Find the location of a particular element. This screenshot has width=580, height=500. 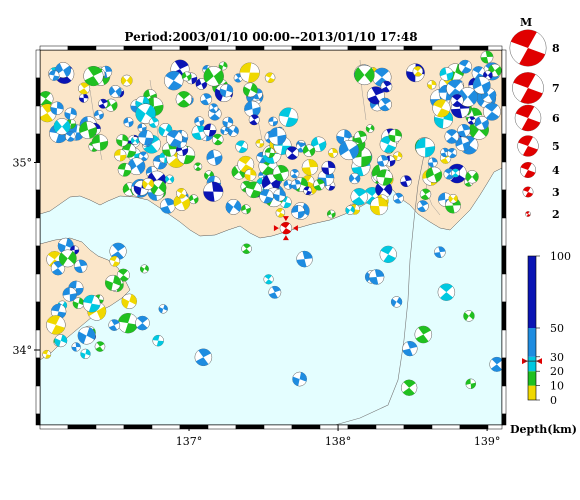

magnitude-legend-label: 5 is located at coordinates (556, 146).